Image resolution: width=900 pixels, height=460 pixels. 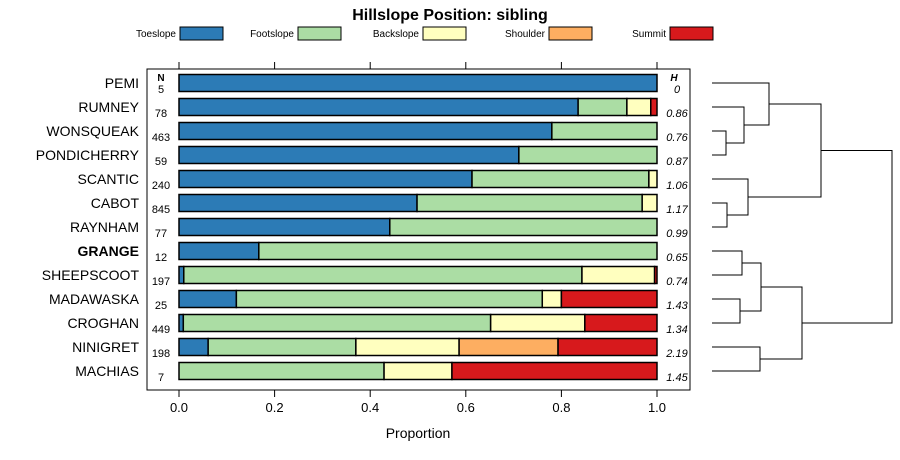 What do you see at coordinates (122, 83) in the screenshot?
I see `category-label: PEMI` at bounding box center [122, 83].